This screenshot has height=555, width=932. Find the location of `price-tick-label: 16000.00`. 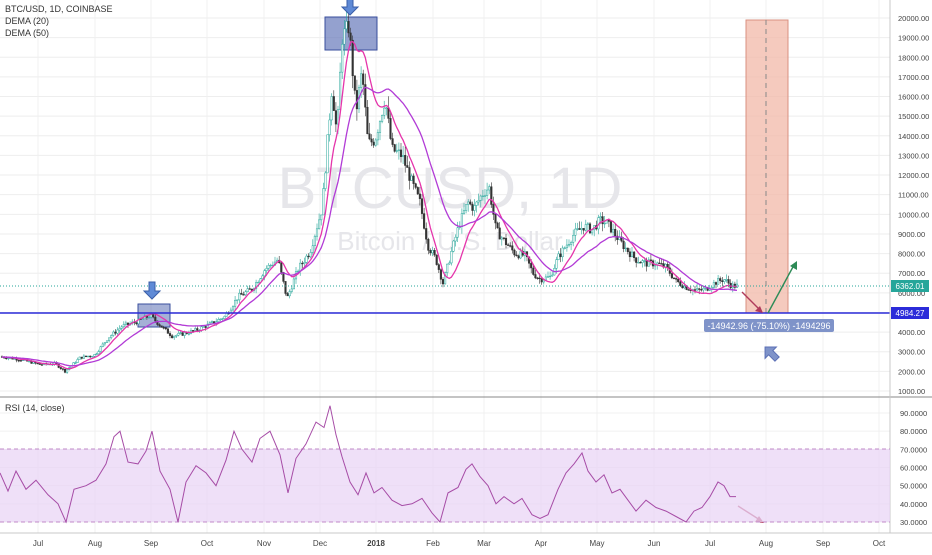

price-tick-label: 16000.00 is located at coordinates (913, 97).